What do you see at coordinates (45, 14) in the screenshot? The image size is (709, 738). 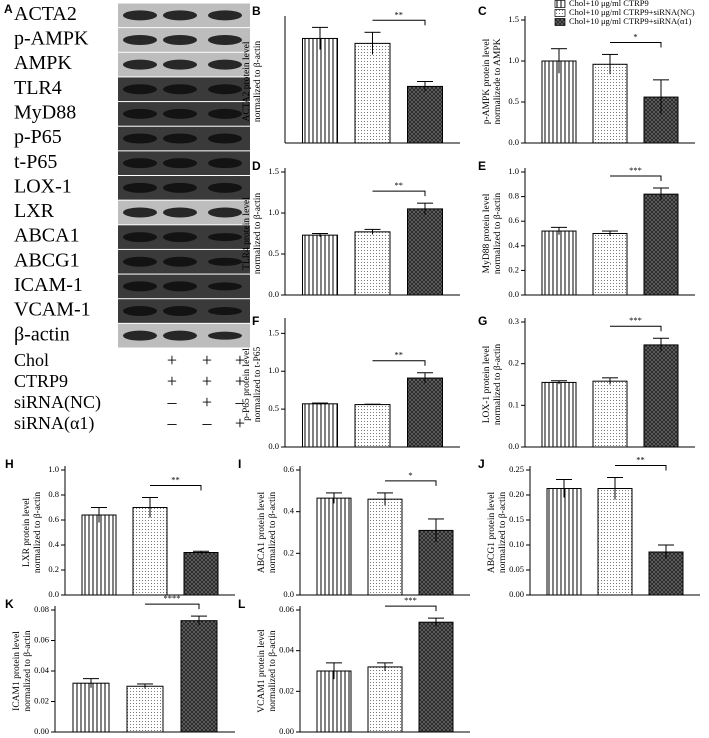 I see `protein-label: ACTA2` at bounding box center [45, 14].